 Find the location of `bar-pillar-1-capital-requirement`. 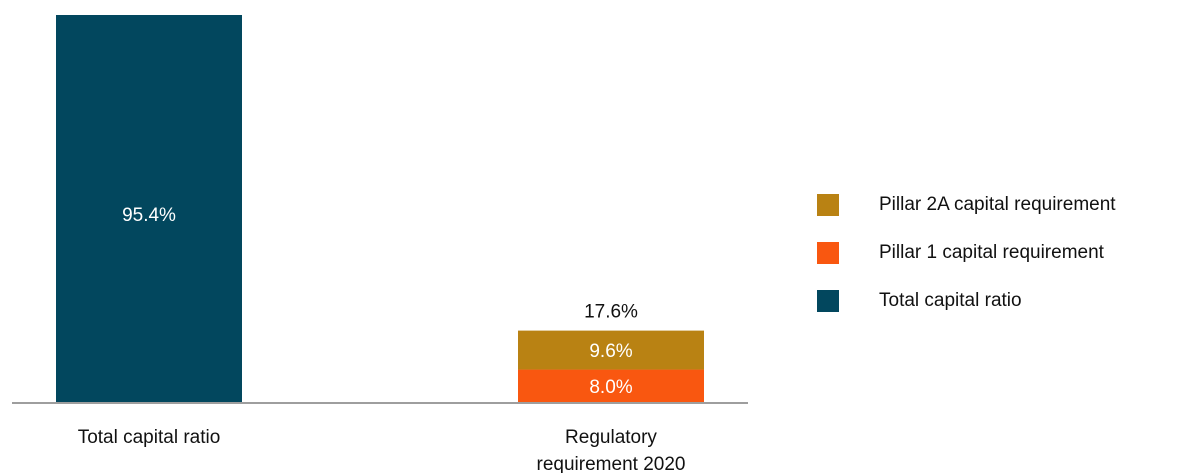

bar-pillar-1-capital-requirement is located at coordinates (611, 385).